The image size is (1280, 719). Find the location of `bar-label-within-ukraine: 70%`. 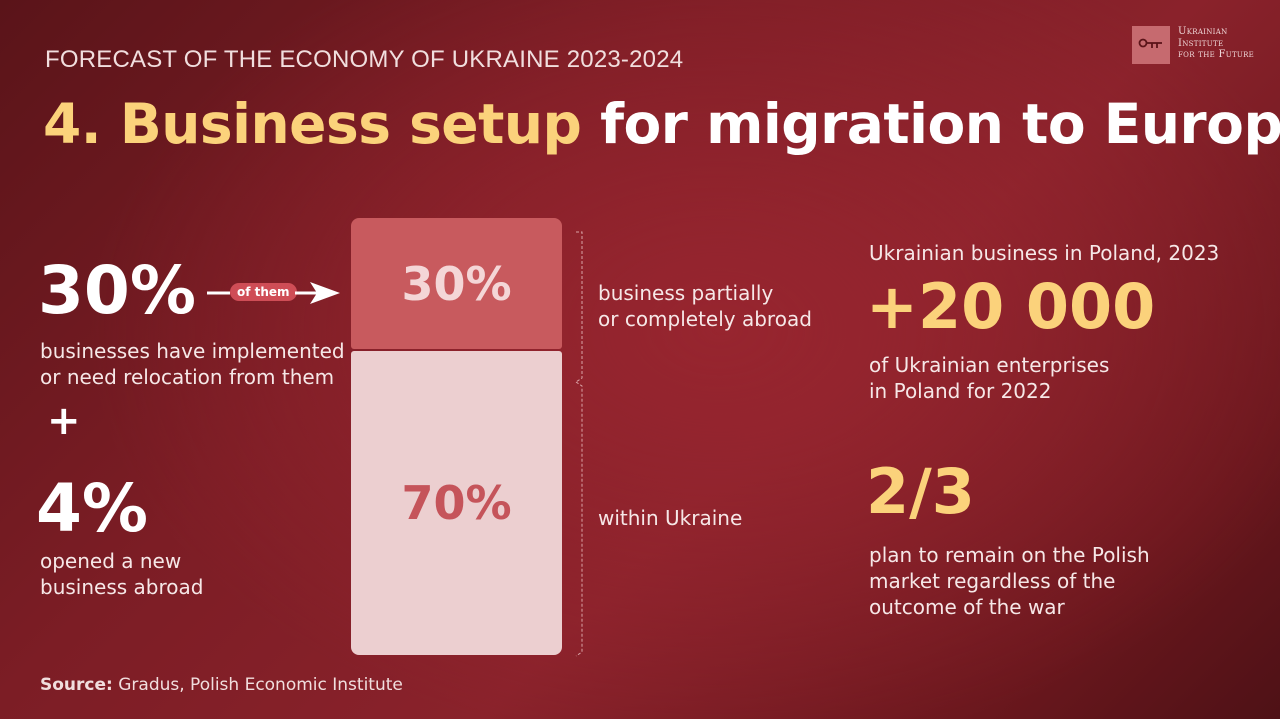

bar-label-within-ukraine: 70% is located at coordinates (456, 503).